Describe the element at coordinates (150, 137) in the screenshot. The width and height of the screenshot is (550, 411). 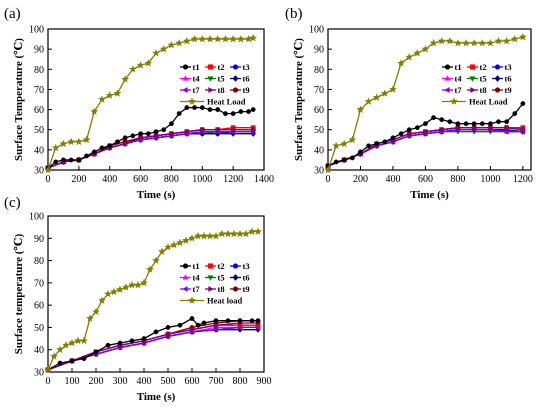
I see `series-line-t1` at that location.